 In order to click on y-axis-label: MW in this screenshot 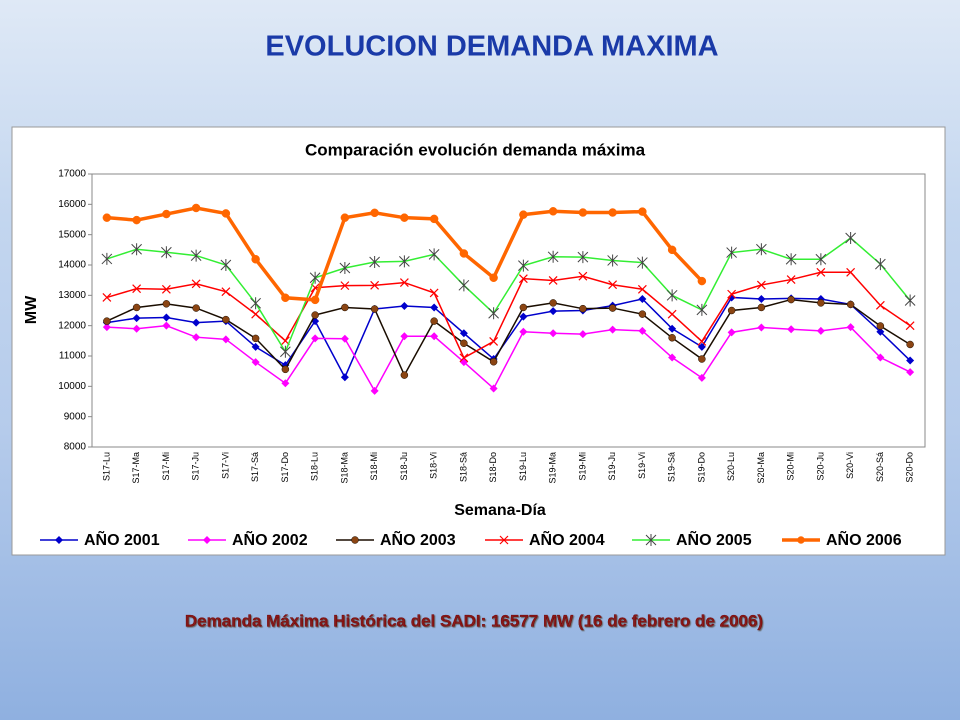, I will do `click(31, 309)`.